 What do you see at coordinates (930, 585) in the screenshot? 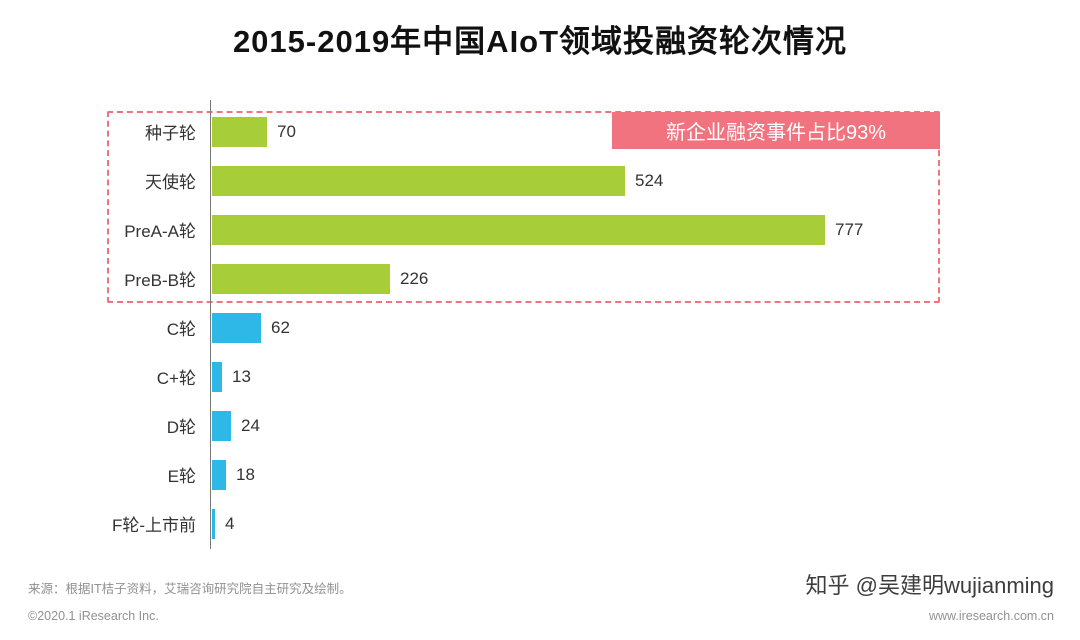
I see `watermark-text: 知乎 @吴建明wujianming` at bounding box center [930, 585].